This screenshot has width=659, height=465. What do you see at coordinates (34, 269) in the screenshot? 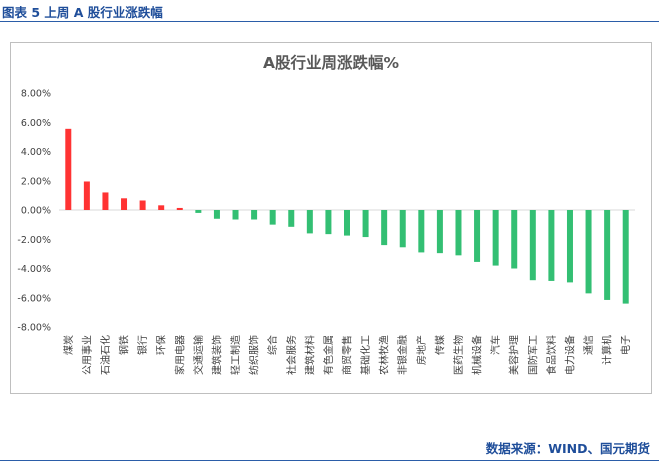
I see `y-tick-label: -4.00%` at bounding box center [34, 269].